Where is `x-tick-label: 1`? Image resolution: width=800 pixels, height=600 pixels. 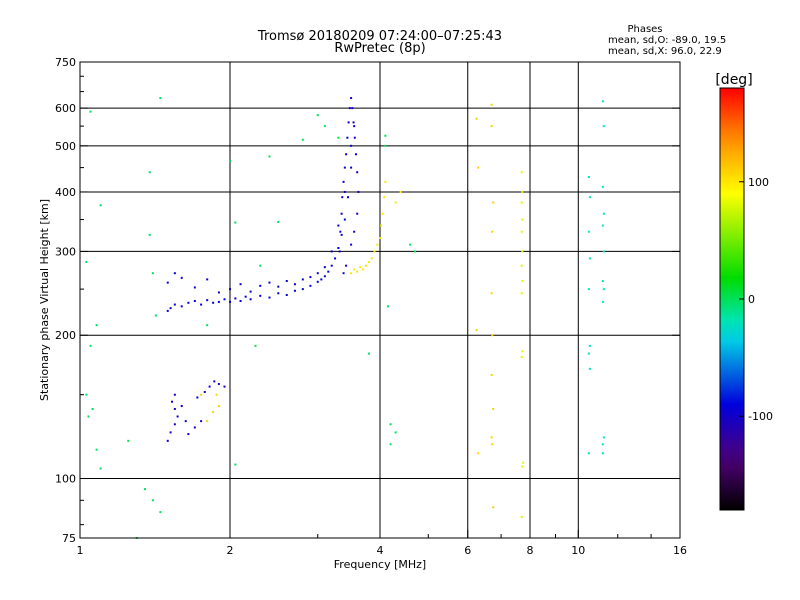
x-tick-label: 1 is located at coordinates (80, 550).